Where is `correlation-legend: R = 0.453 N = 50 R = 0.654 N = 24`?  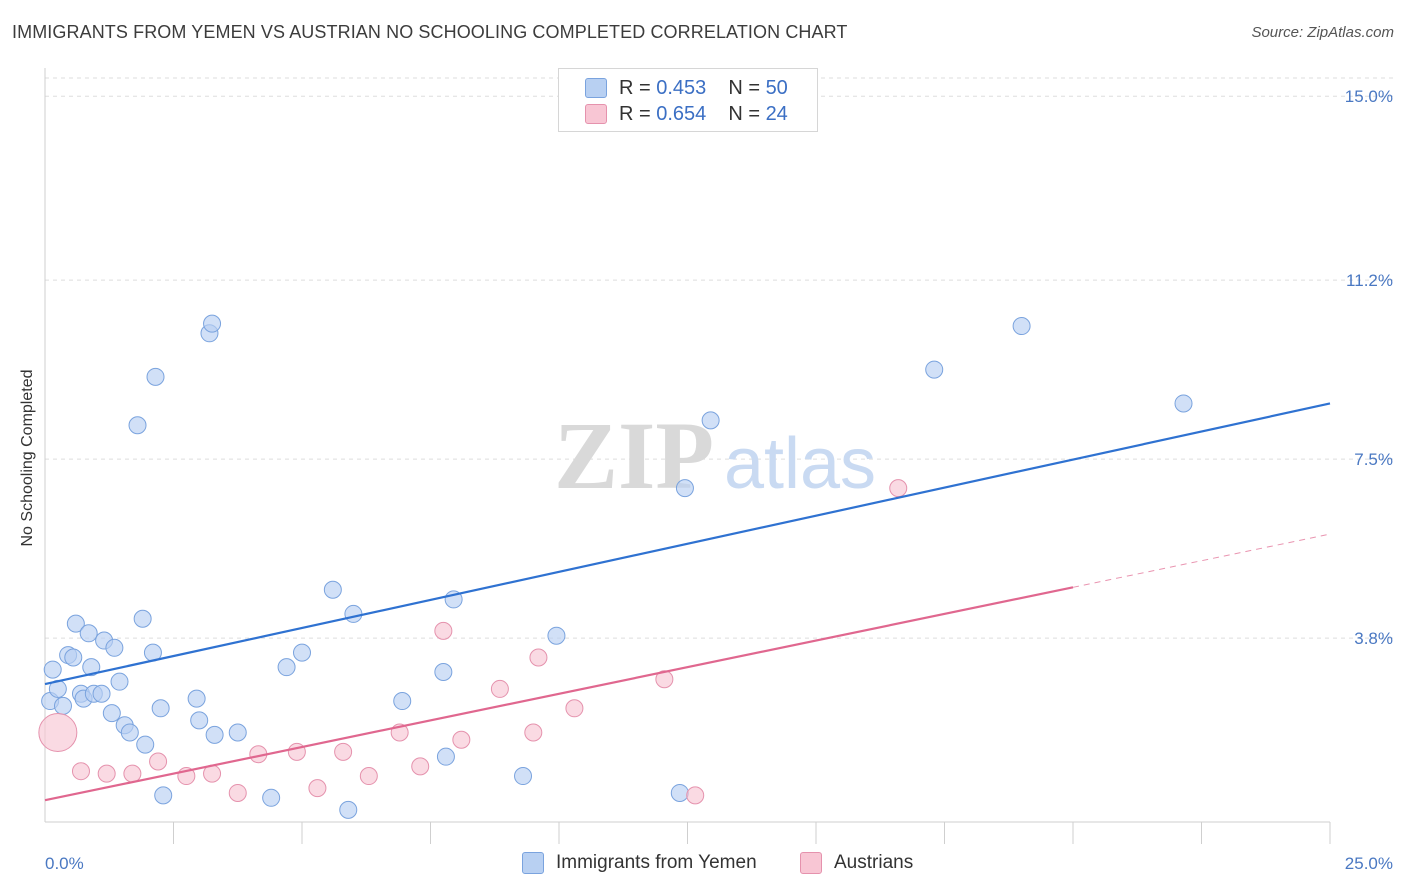 correlation-legend: R = 0.453 N = 50 R = 0.654 N = 24 is located at coordinates (688, 100).